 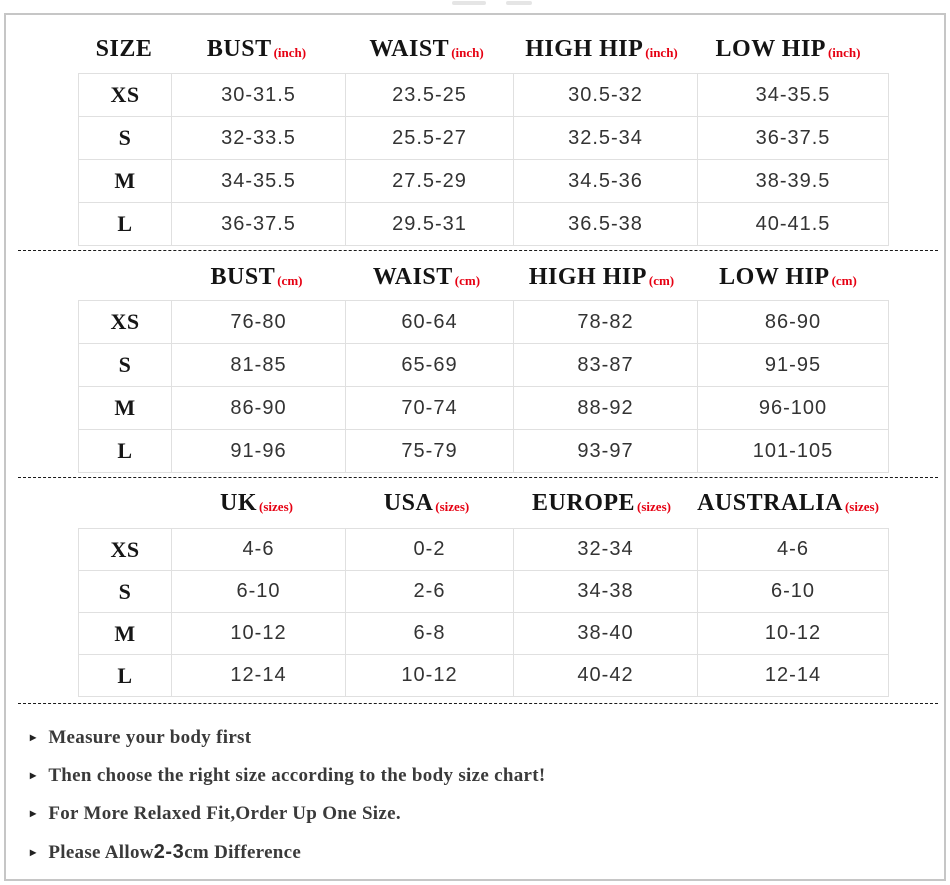 What do you see at coordinates (793, 549) in the screenshot?
I see `value-text: 4-6` at bounding box center [793, 549].